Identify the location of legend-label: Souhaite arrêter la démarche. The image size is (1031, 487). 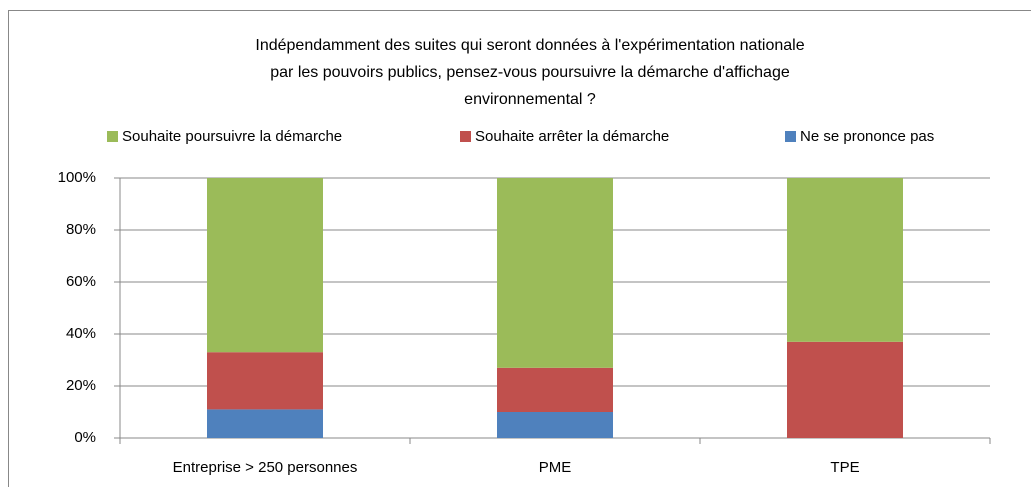
(572, 136).